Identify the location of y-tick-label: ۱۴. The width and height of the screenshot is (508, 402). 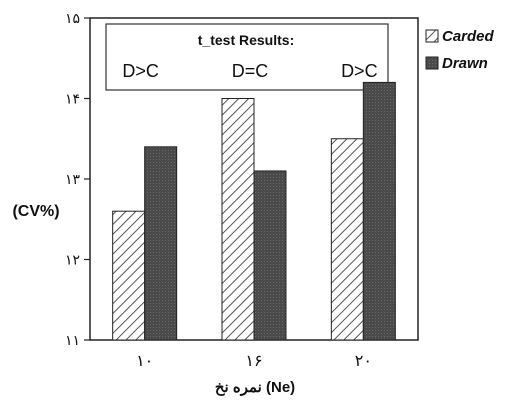
(72, 99).